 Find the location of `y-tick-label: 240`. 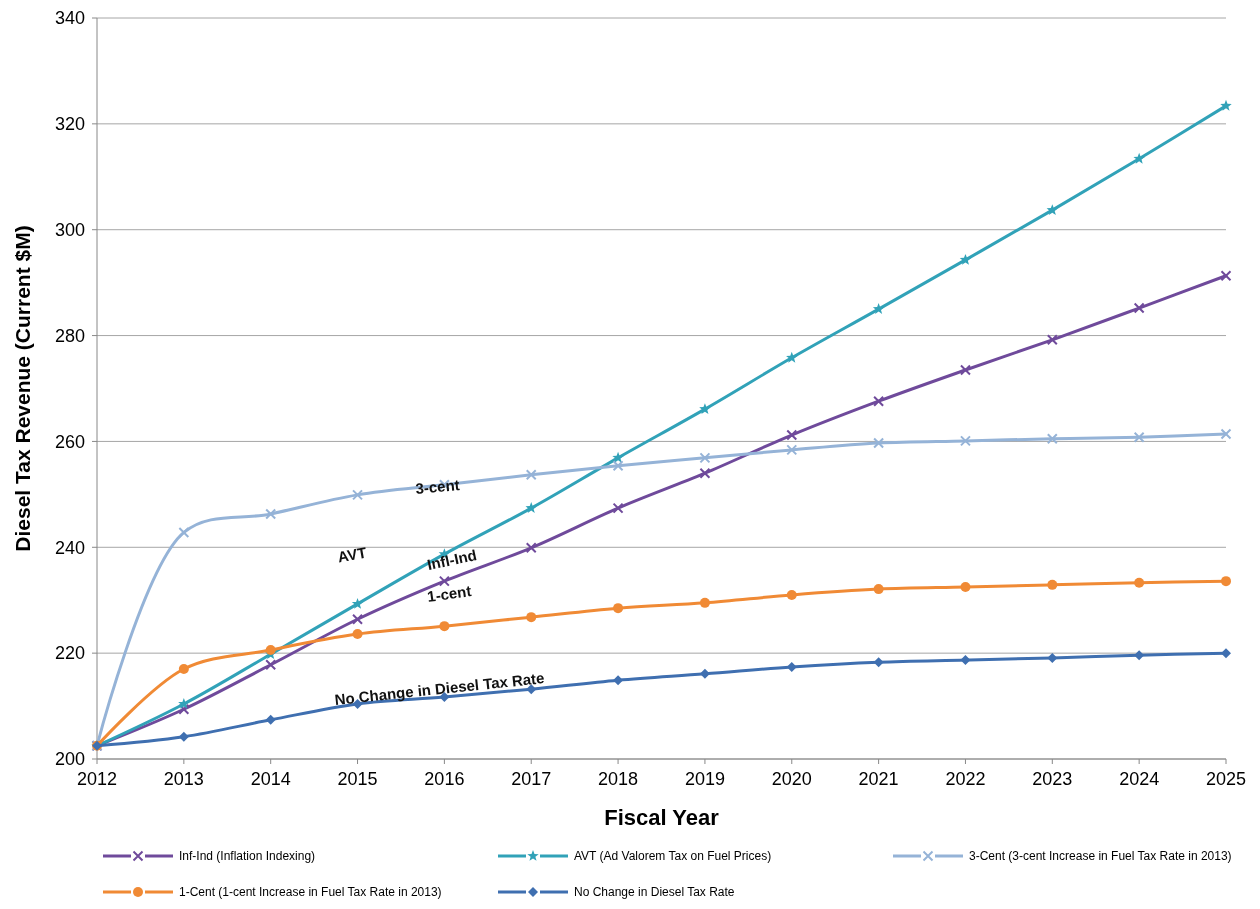

y-tick-label: 240 is located at coordinates (69, 547).